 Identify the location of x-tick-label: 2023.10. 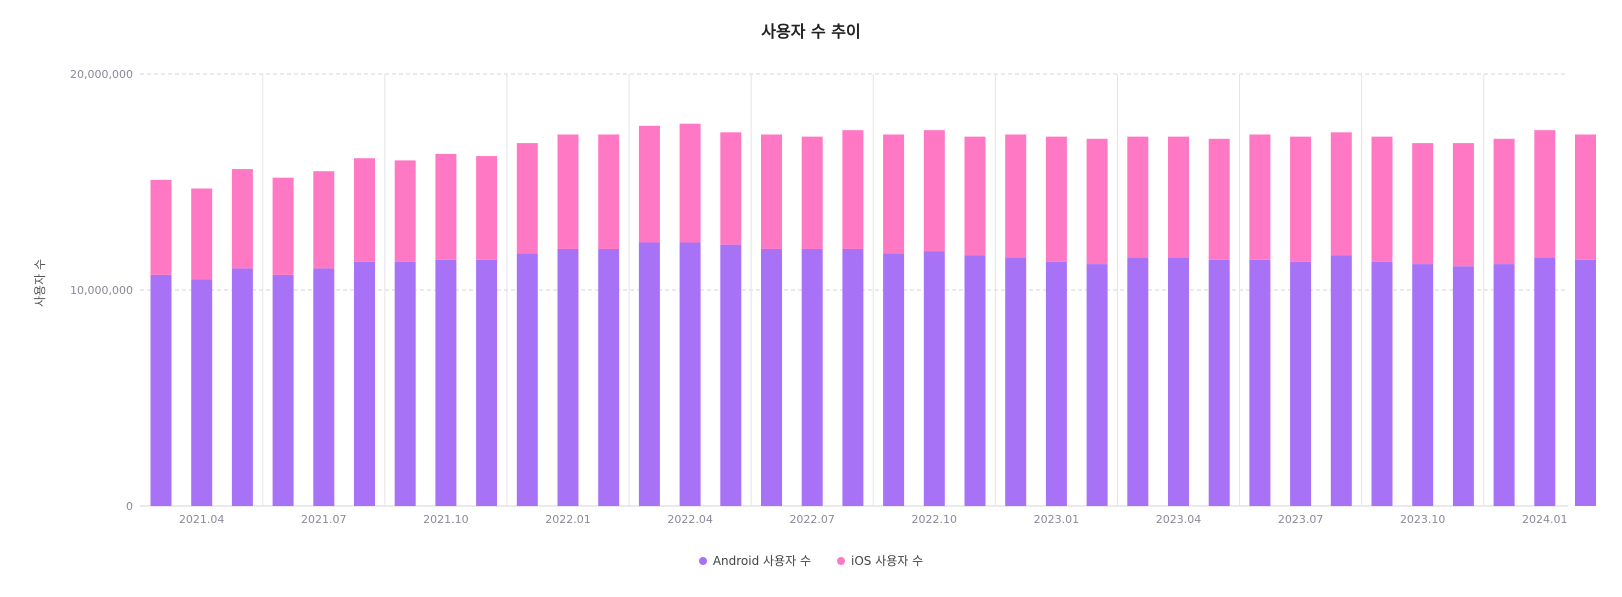
(1423, 519).